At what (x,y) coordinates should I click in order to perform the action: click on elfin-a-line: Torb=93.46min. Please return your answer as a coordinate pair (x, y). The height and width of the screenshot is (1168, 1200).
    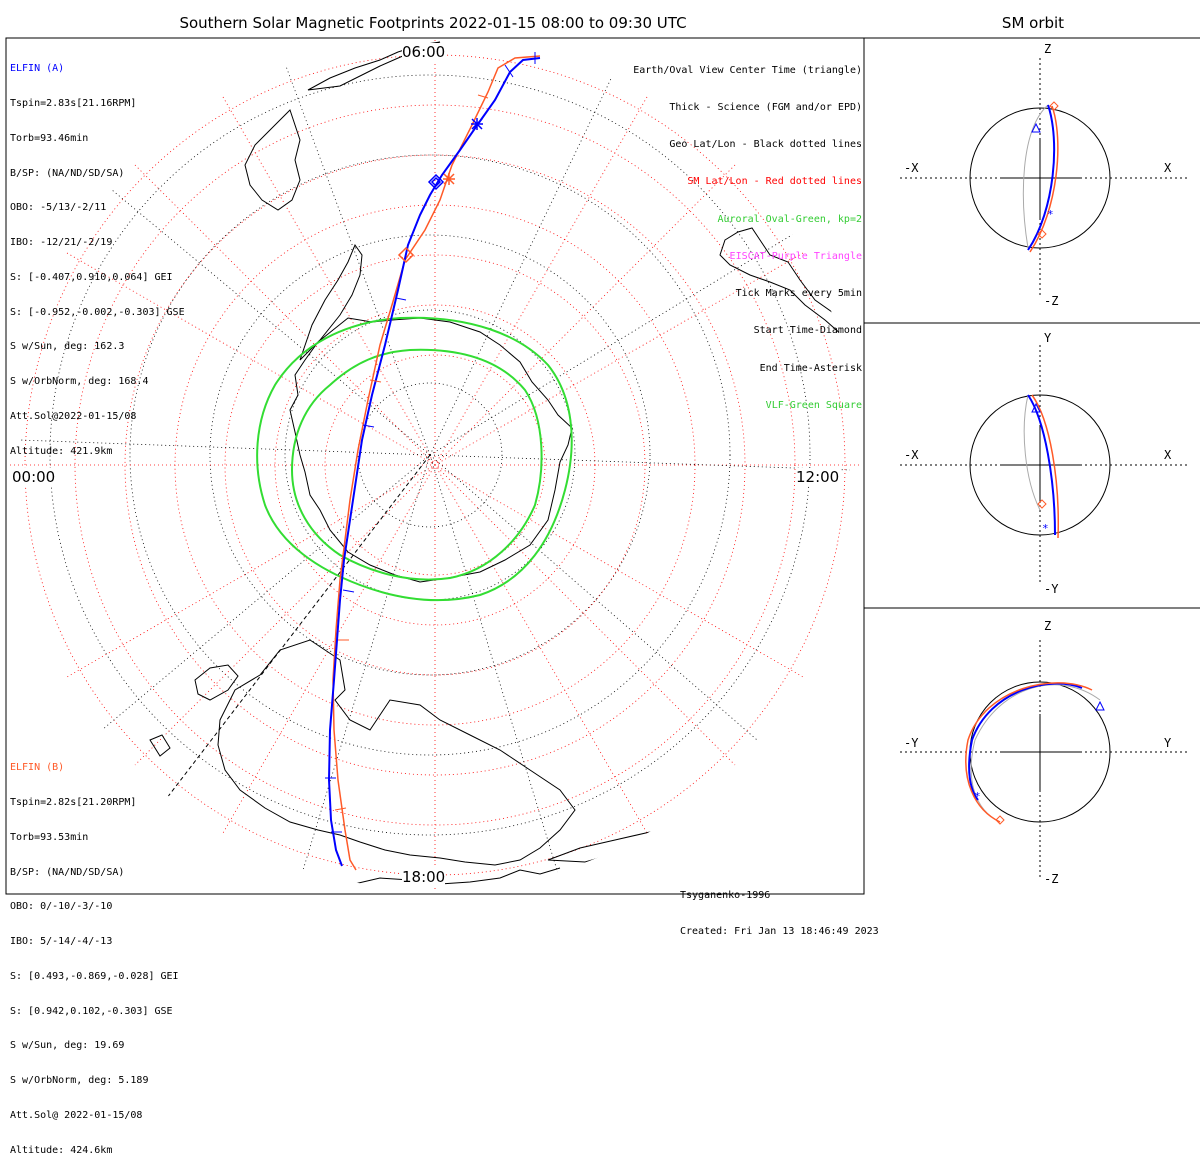
    Looking at the image, I should click on (49, 138).